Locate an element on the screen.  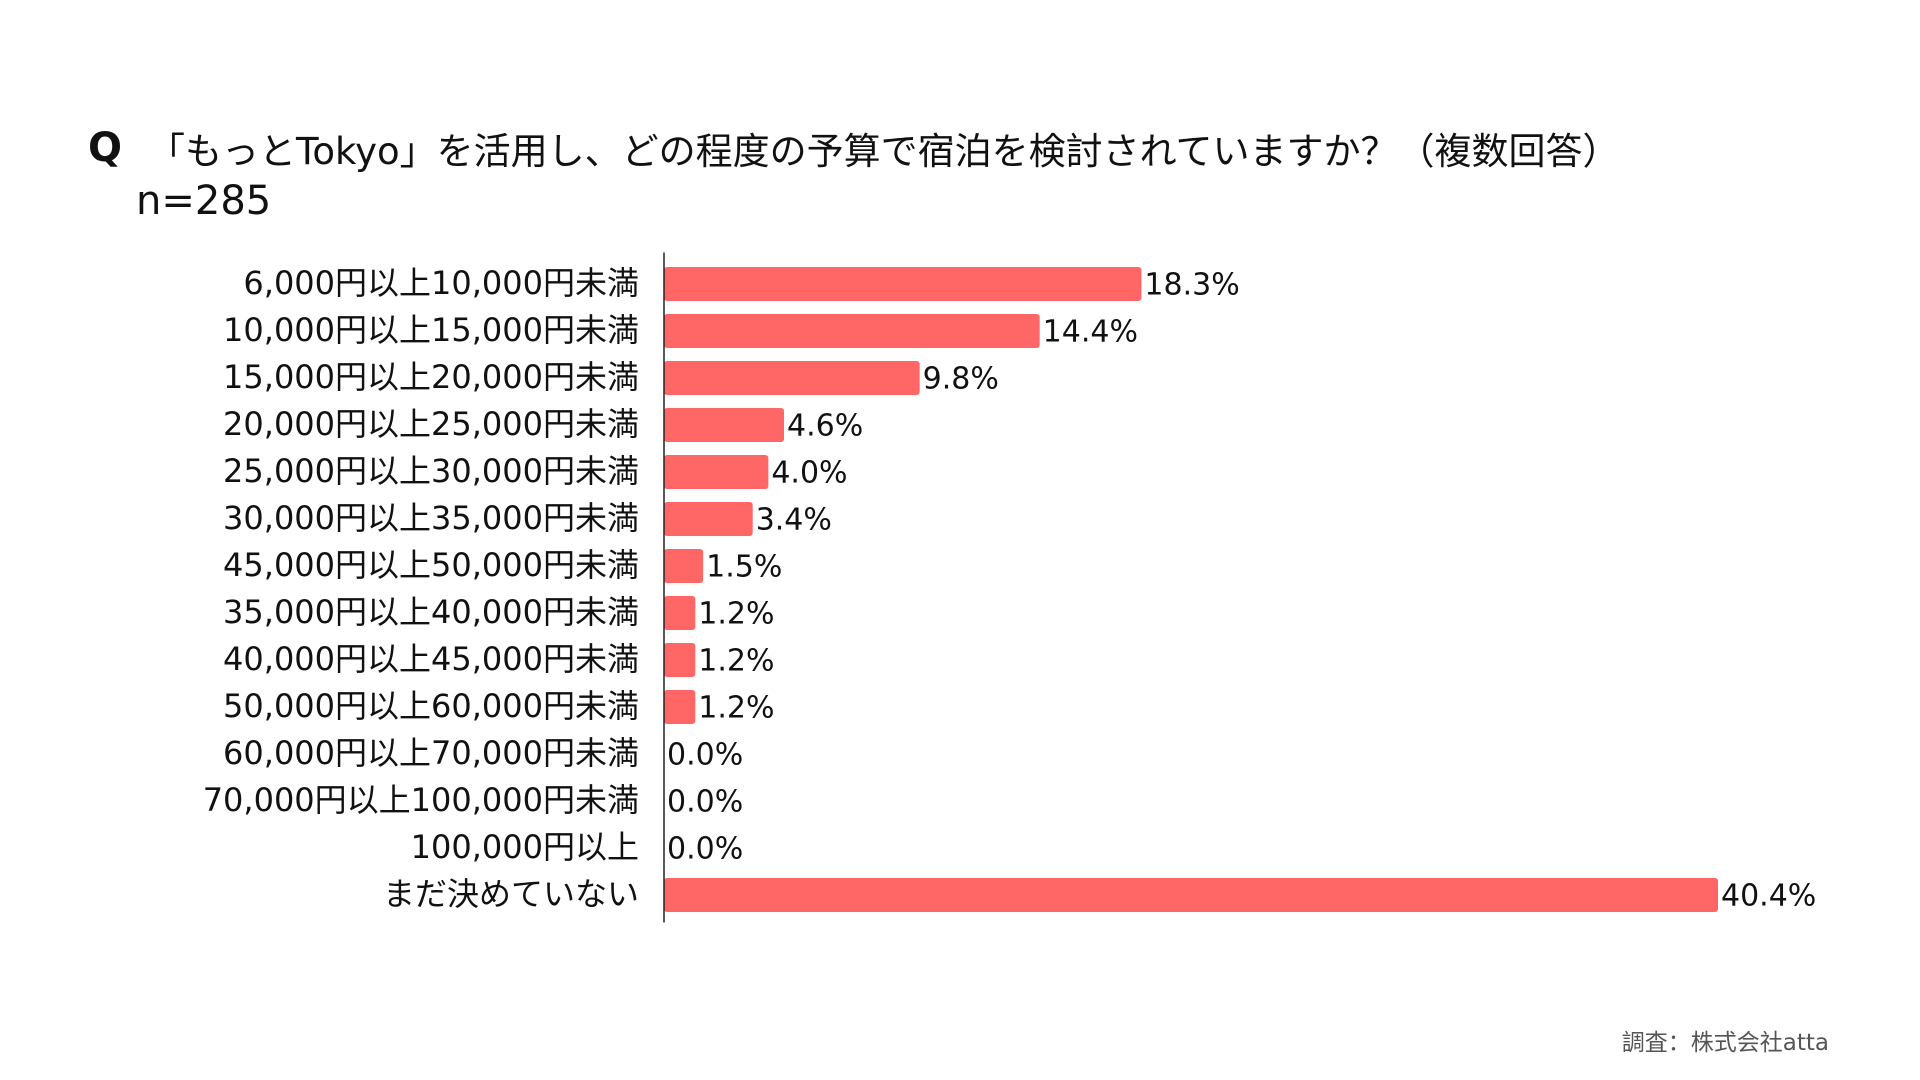
question-mark-label: Q is located at coordinates (105, 148).